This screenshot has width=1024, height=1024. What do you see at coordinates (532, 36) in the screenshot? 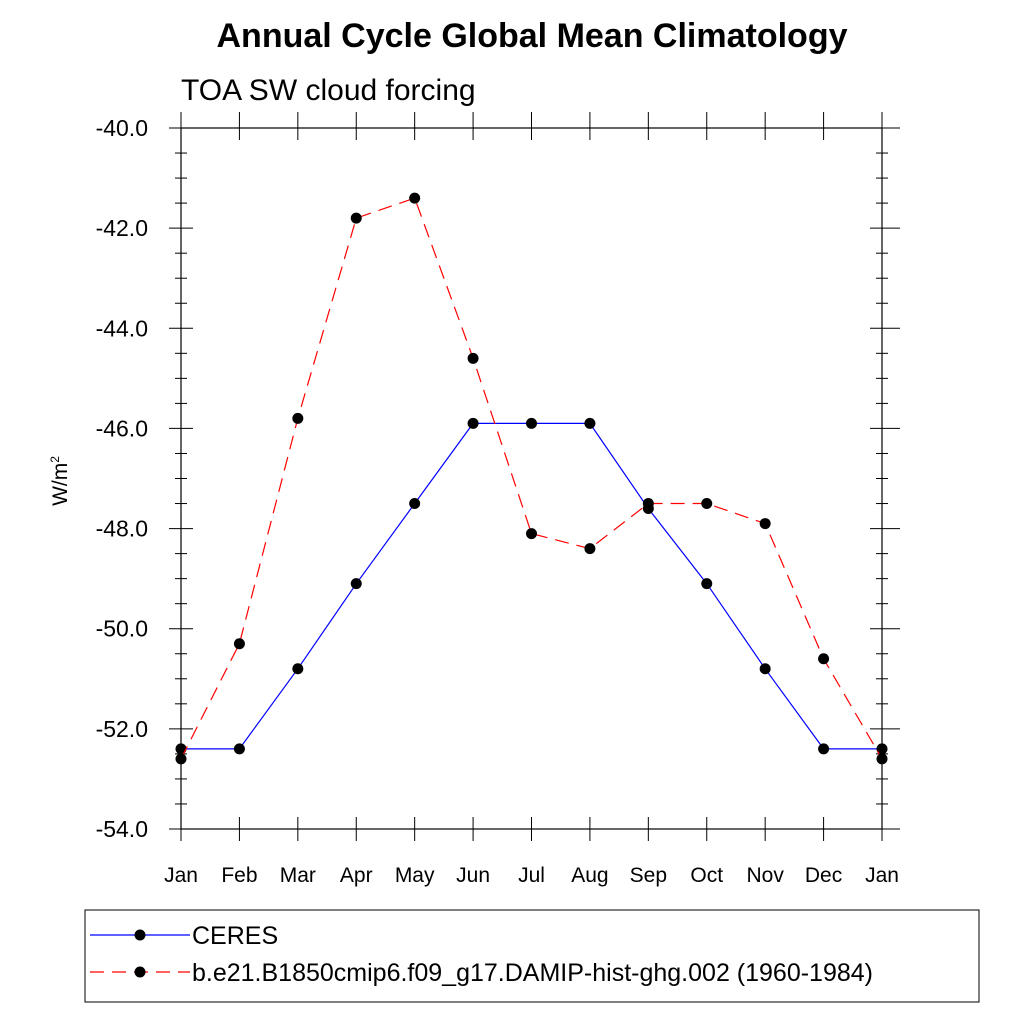
I see `chart-title: Annual Cycle Global Mean Climatology` at bounding box center [532, 36].